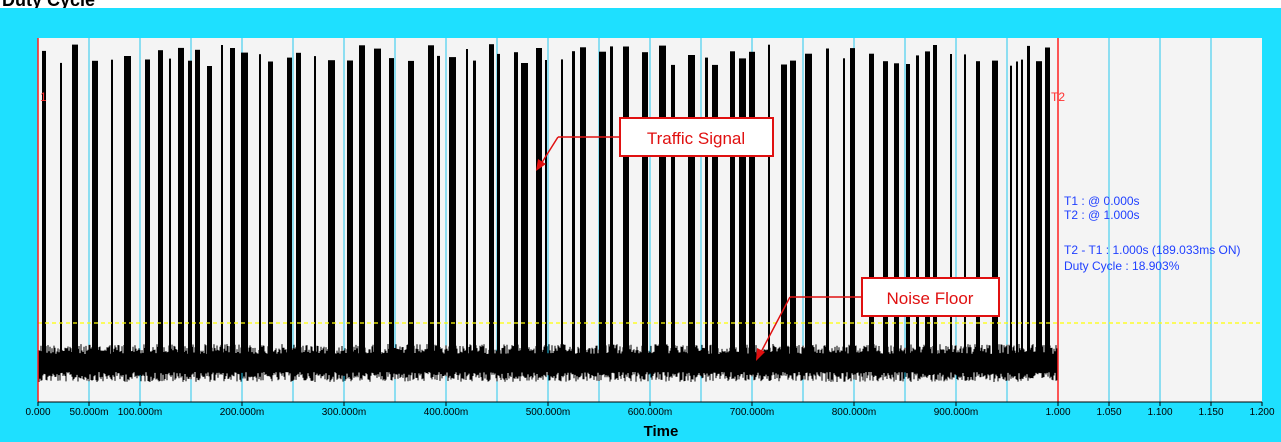 Image resolution: width=1281 pixels, height=442 pixels. Describe the element at coordinates (344, 412) in the screenshot. I see `x-tick-label-4: 300.000m` at that location.